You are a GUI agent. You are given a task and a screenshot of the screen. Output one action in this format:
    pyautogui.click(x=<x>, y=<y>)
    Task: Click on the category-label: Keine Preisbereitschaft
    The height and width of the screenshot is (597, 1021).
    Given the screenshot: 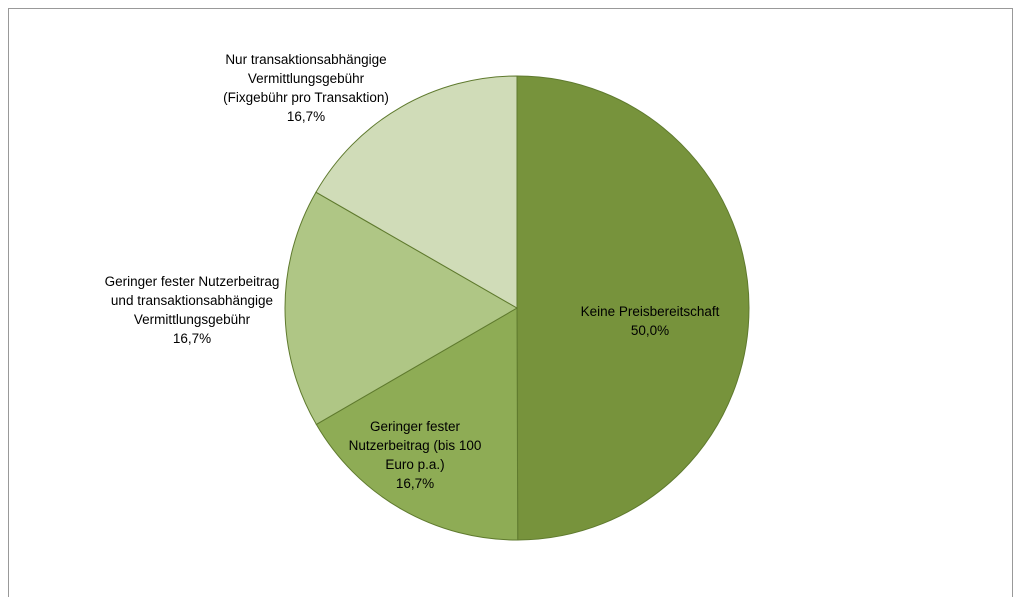 What is the action you would take?
    pyautogui.click(x=650, y=311)
    